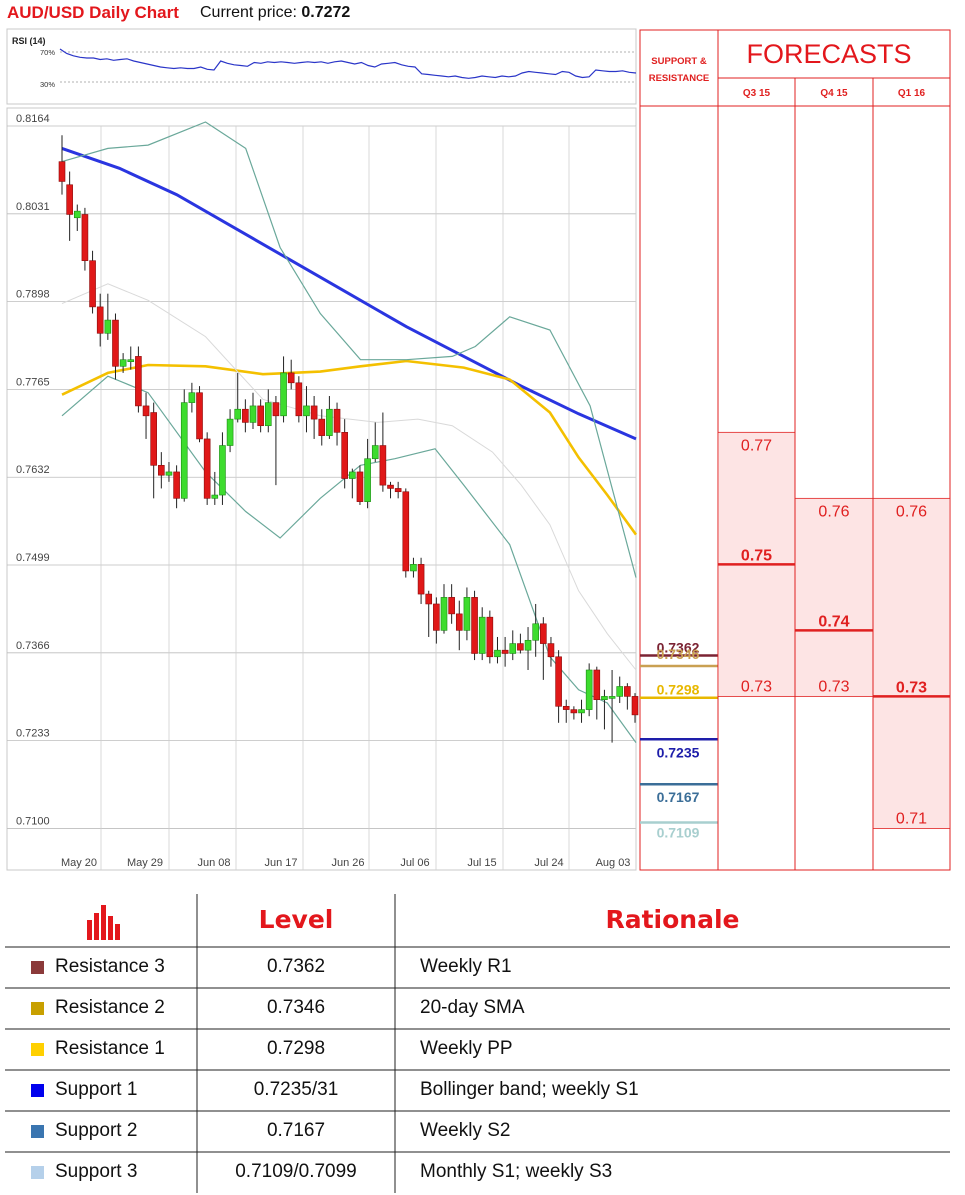 Image resolution: width=965 pixels, height=1195 pixels. I want to click on level-value: 0.7298, so click(296, 1048).